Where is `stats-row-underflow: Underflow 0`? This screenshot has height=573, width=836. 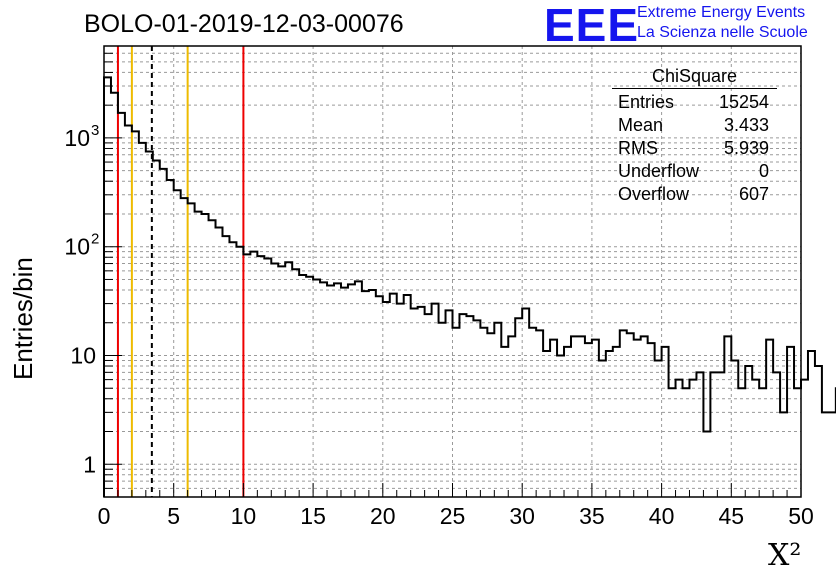 stats-row-underflow: Underflow 0 is located at coordinates (694, 171).